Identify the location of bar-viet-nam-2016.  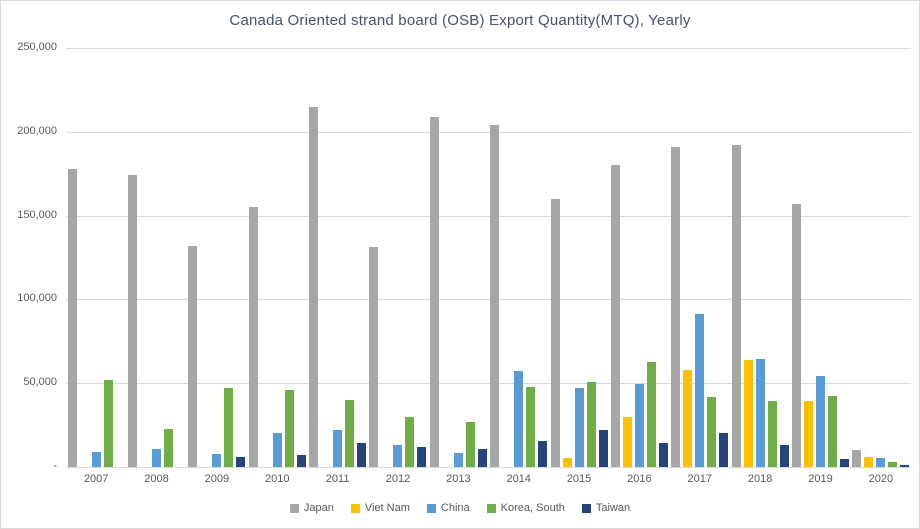
(627, 441).